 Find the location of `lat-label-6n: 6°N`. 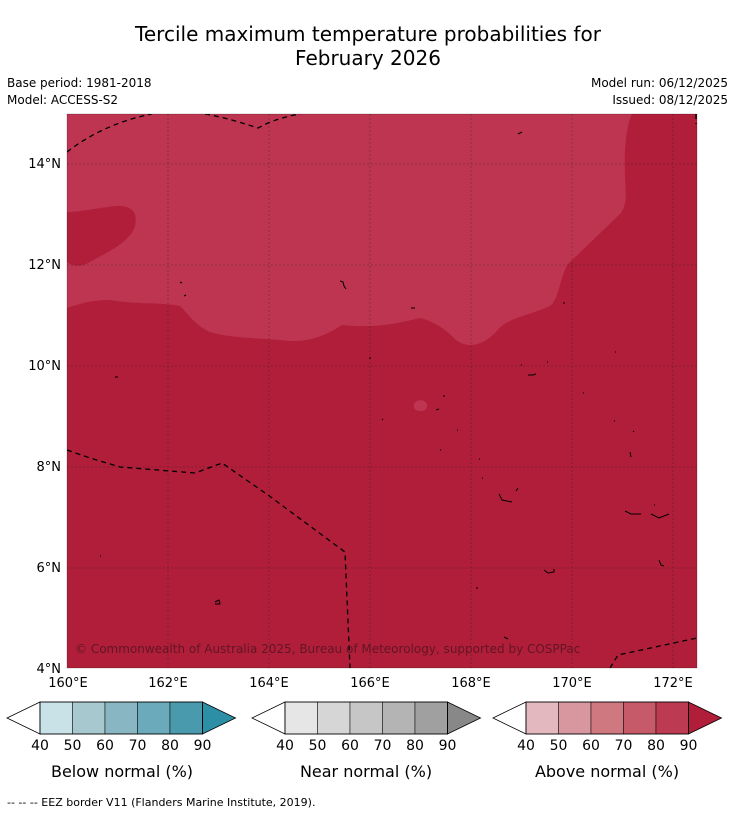

lat-label-6n: 6°N is located at coordinates (49, 568).